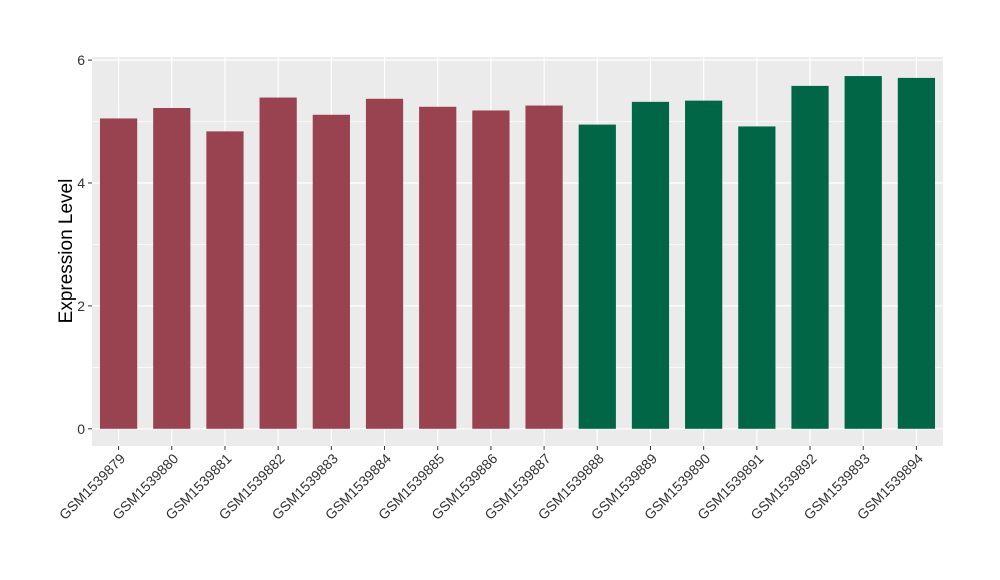 This screenshot has width=1000, height=580. I want to click on bar-gsm1539880, so click(172, 268).